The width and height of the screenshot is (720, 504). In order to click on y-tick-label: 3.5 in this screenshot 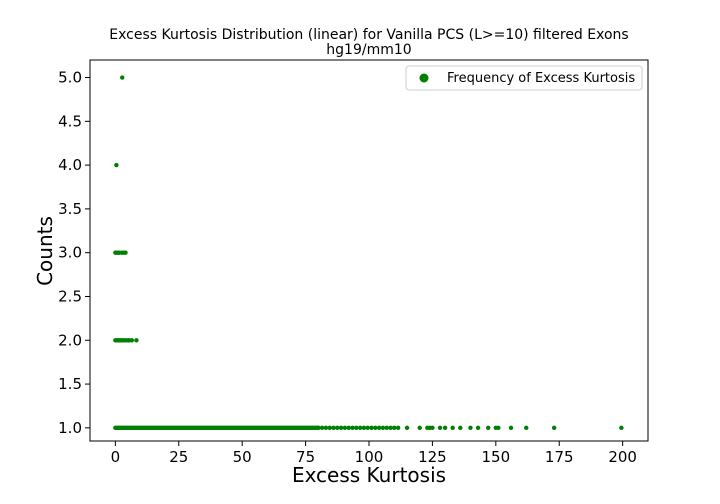, I will do `click(70, 209)`.